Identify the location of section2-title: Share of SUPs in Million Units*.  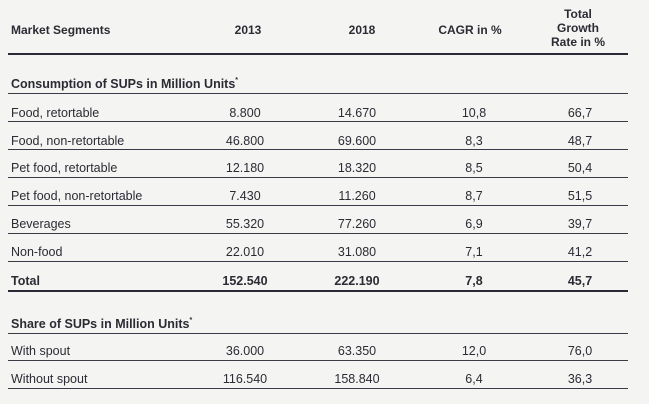
(101, 324).